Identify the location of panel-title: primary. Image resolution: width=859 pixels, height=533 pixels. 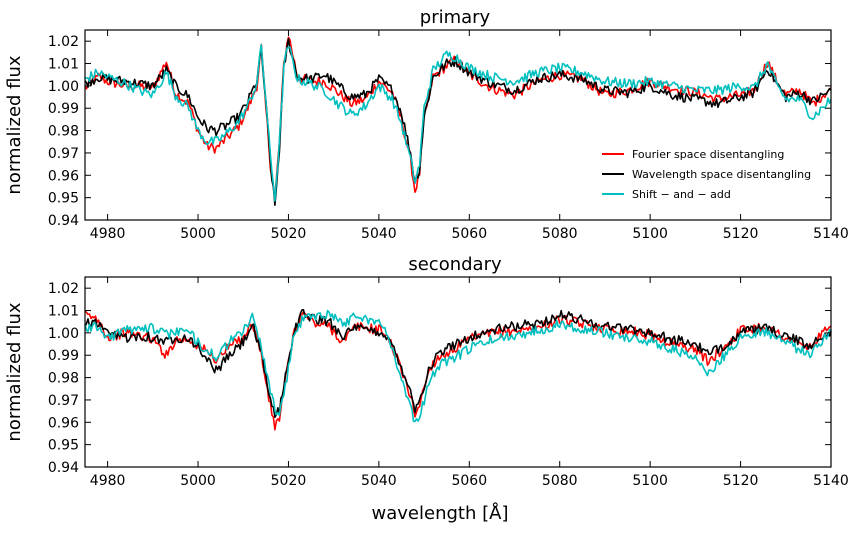
(455, 17).